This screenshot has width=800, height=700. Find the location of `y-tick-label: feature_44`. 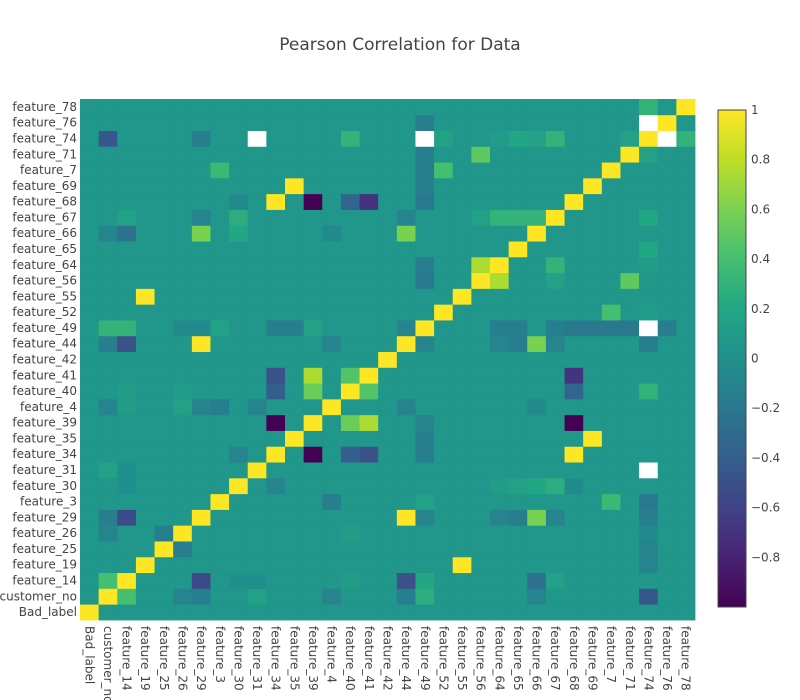

y-tick-label: feature_44 is located at coordinates (44, 344).